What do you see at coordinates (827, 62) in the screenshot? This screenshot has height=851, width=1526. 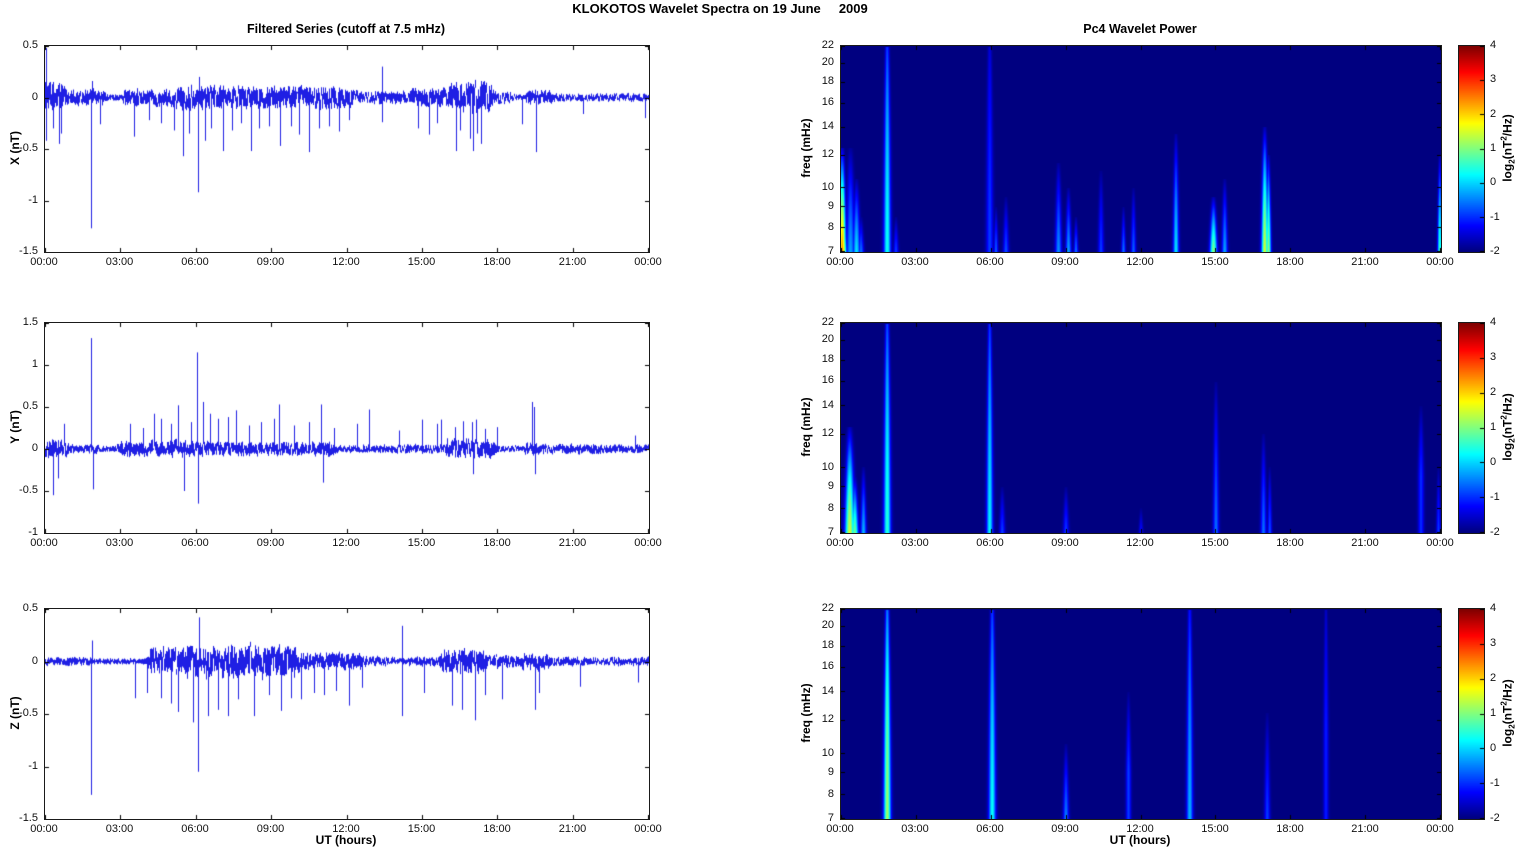 I see `ytick-label-freq: 20` at bounding box center [827, 62].